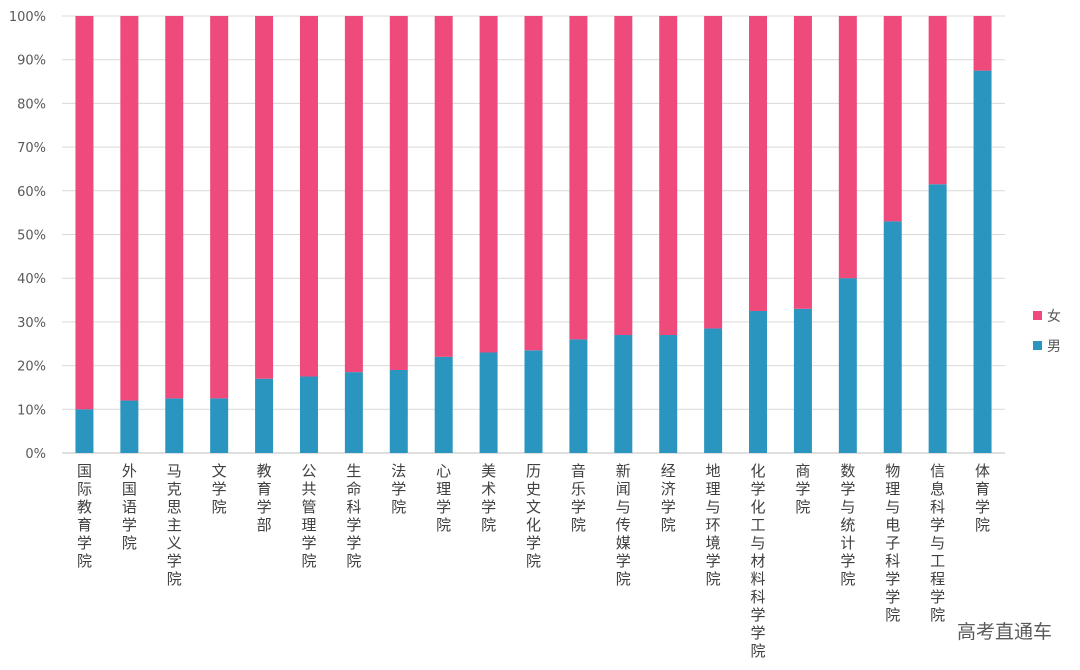  I want to click on watermark: 高考直通车, so click(1004, 632).